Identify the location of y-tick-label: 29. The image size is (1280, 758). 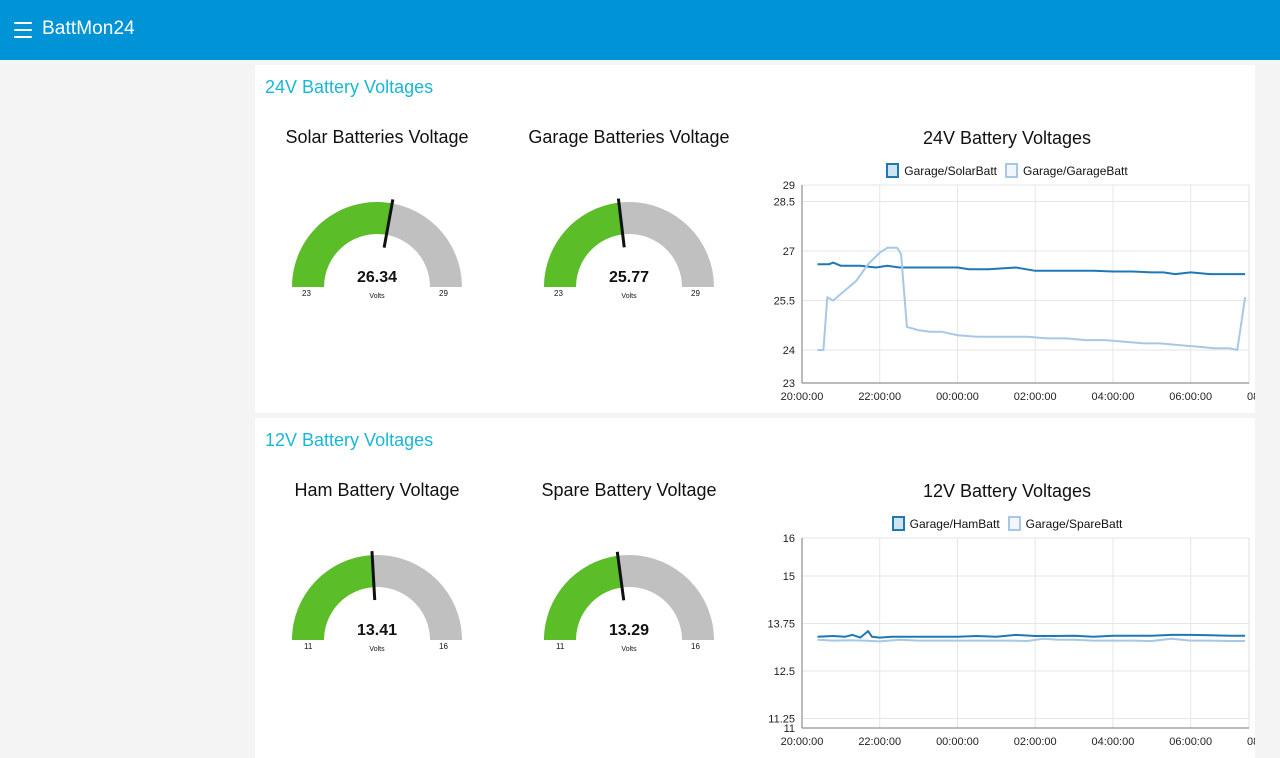
(789, 186).